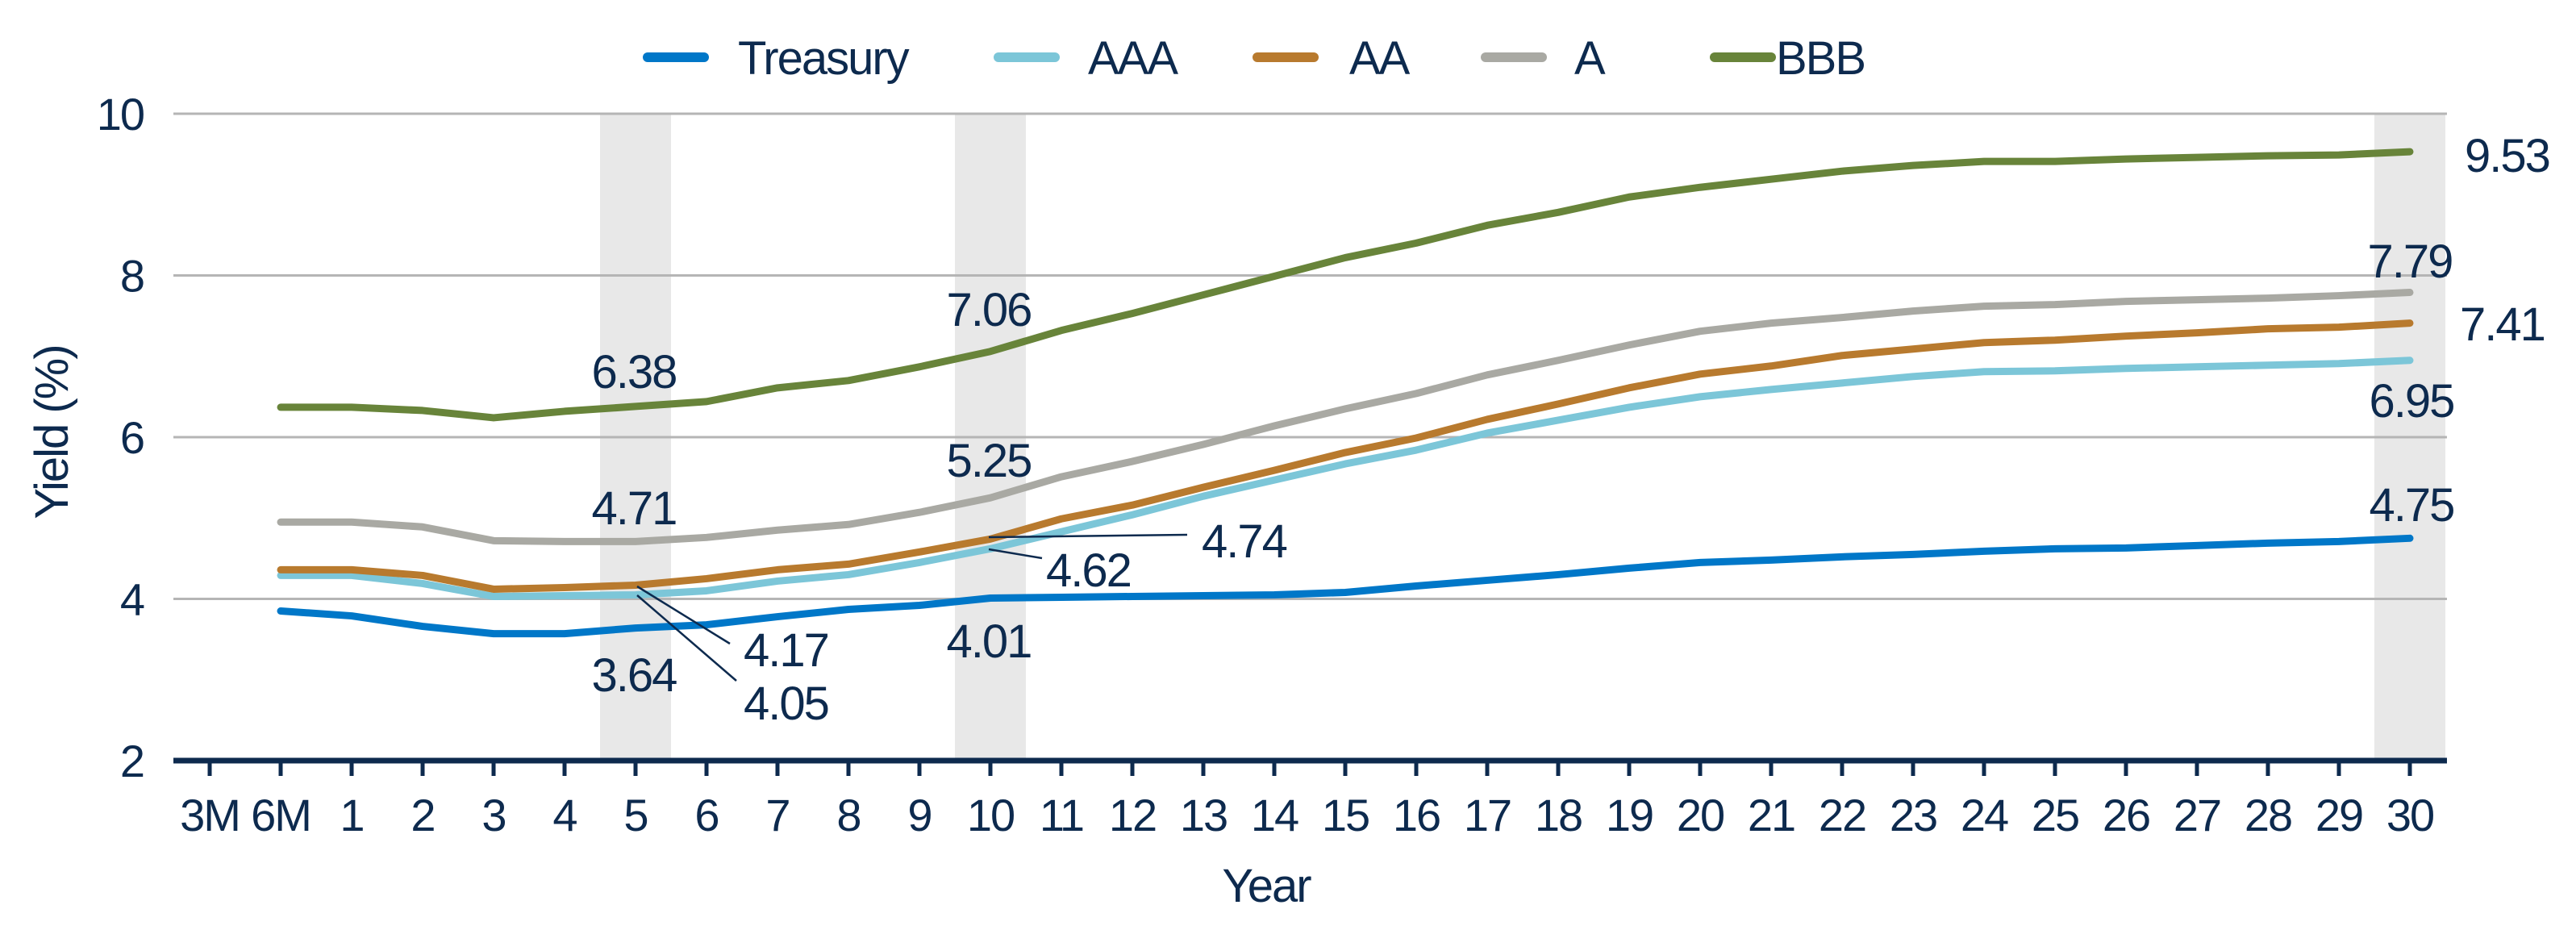  Describe the element at coordinates (989, 641) in the screenshot. I see `data-label: 4.01` at that location.